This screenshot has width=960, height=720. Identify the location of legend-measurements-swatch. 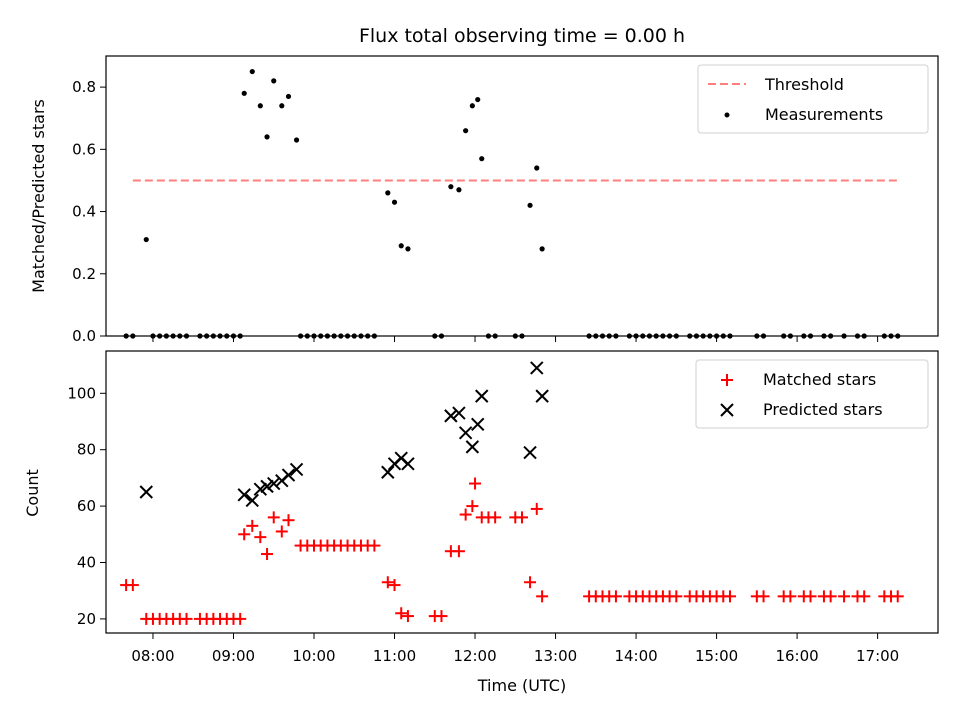
(727, 115).